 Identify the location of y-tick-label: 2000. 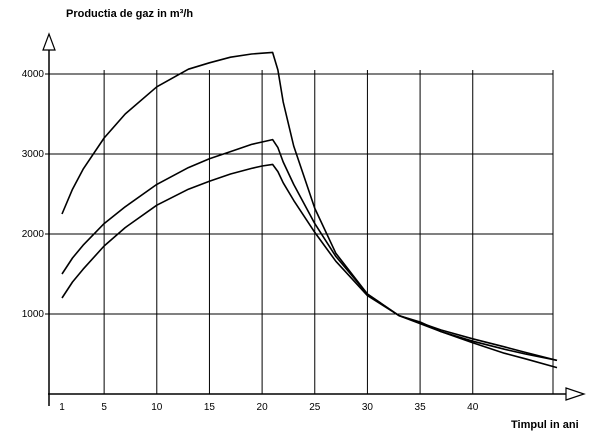
(33, 234).